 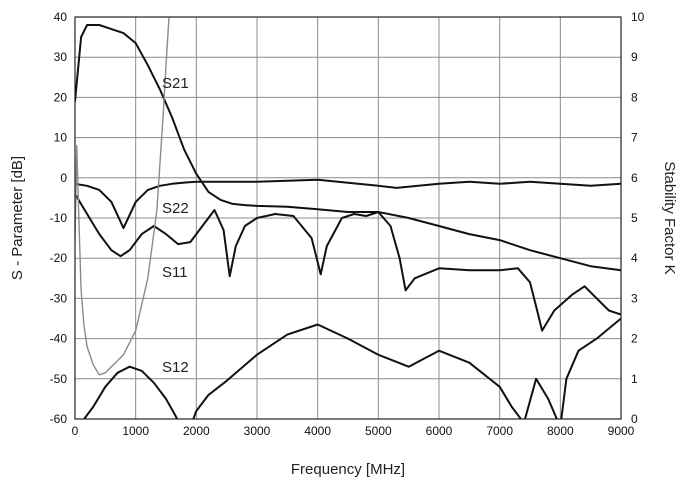 What do you see at coordinates (378, 431) in the screenshot?
I see `x-tick-label: 5000` at bounding box center [378, 431].